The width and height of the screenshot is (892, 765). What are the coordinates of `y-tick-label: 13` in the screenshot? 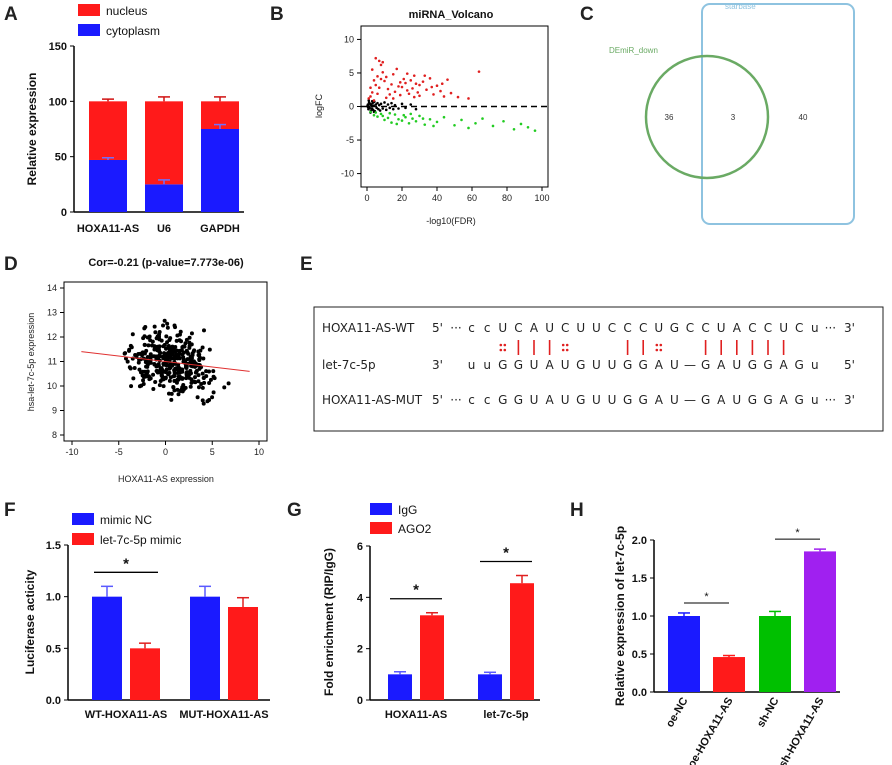 It's located at (52, 313).